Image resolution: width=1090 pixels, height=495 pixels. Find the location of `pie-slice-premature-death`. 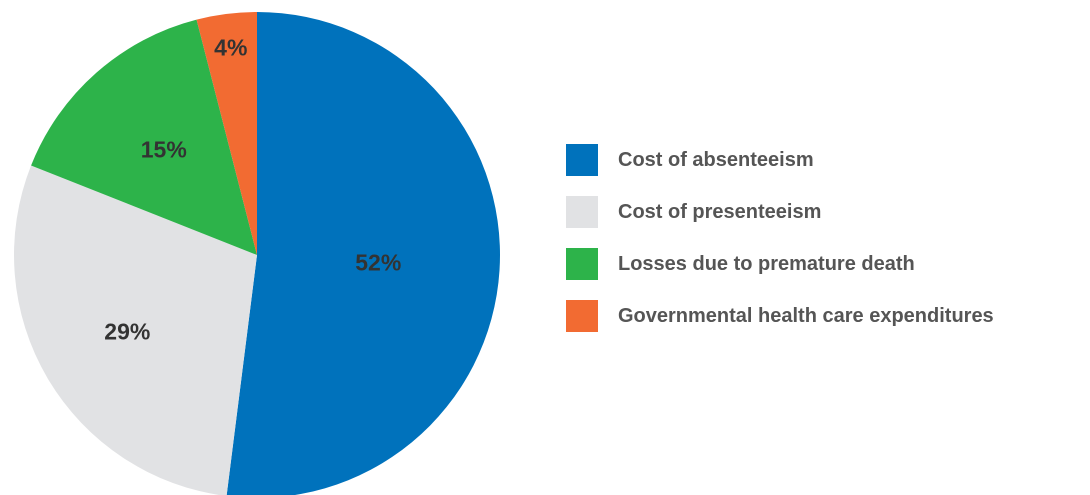

pie-slice-premature-death is located at coordinates (144, 137).